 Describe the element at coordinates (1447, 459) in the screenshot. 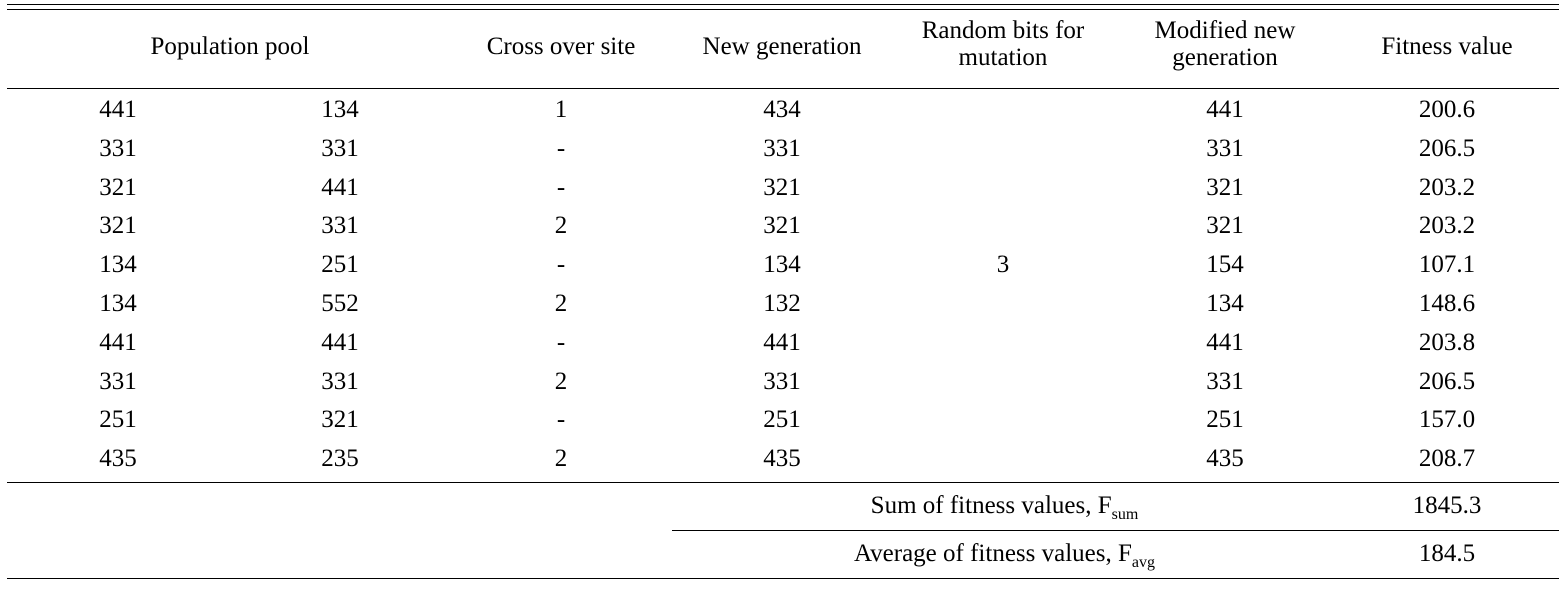

I see `cell-fitness-value: 208.7` at that location.